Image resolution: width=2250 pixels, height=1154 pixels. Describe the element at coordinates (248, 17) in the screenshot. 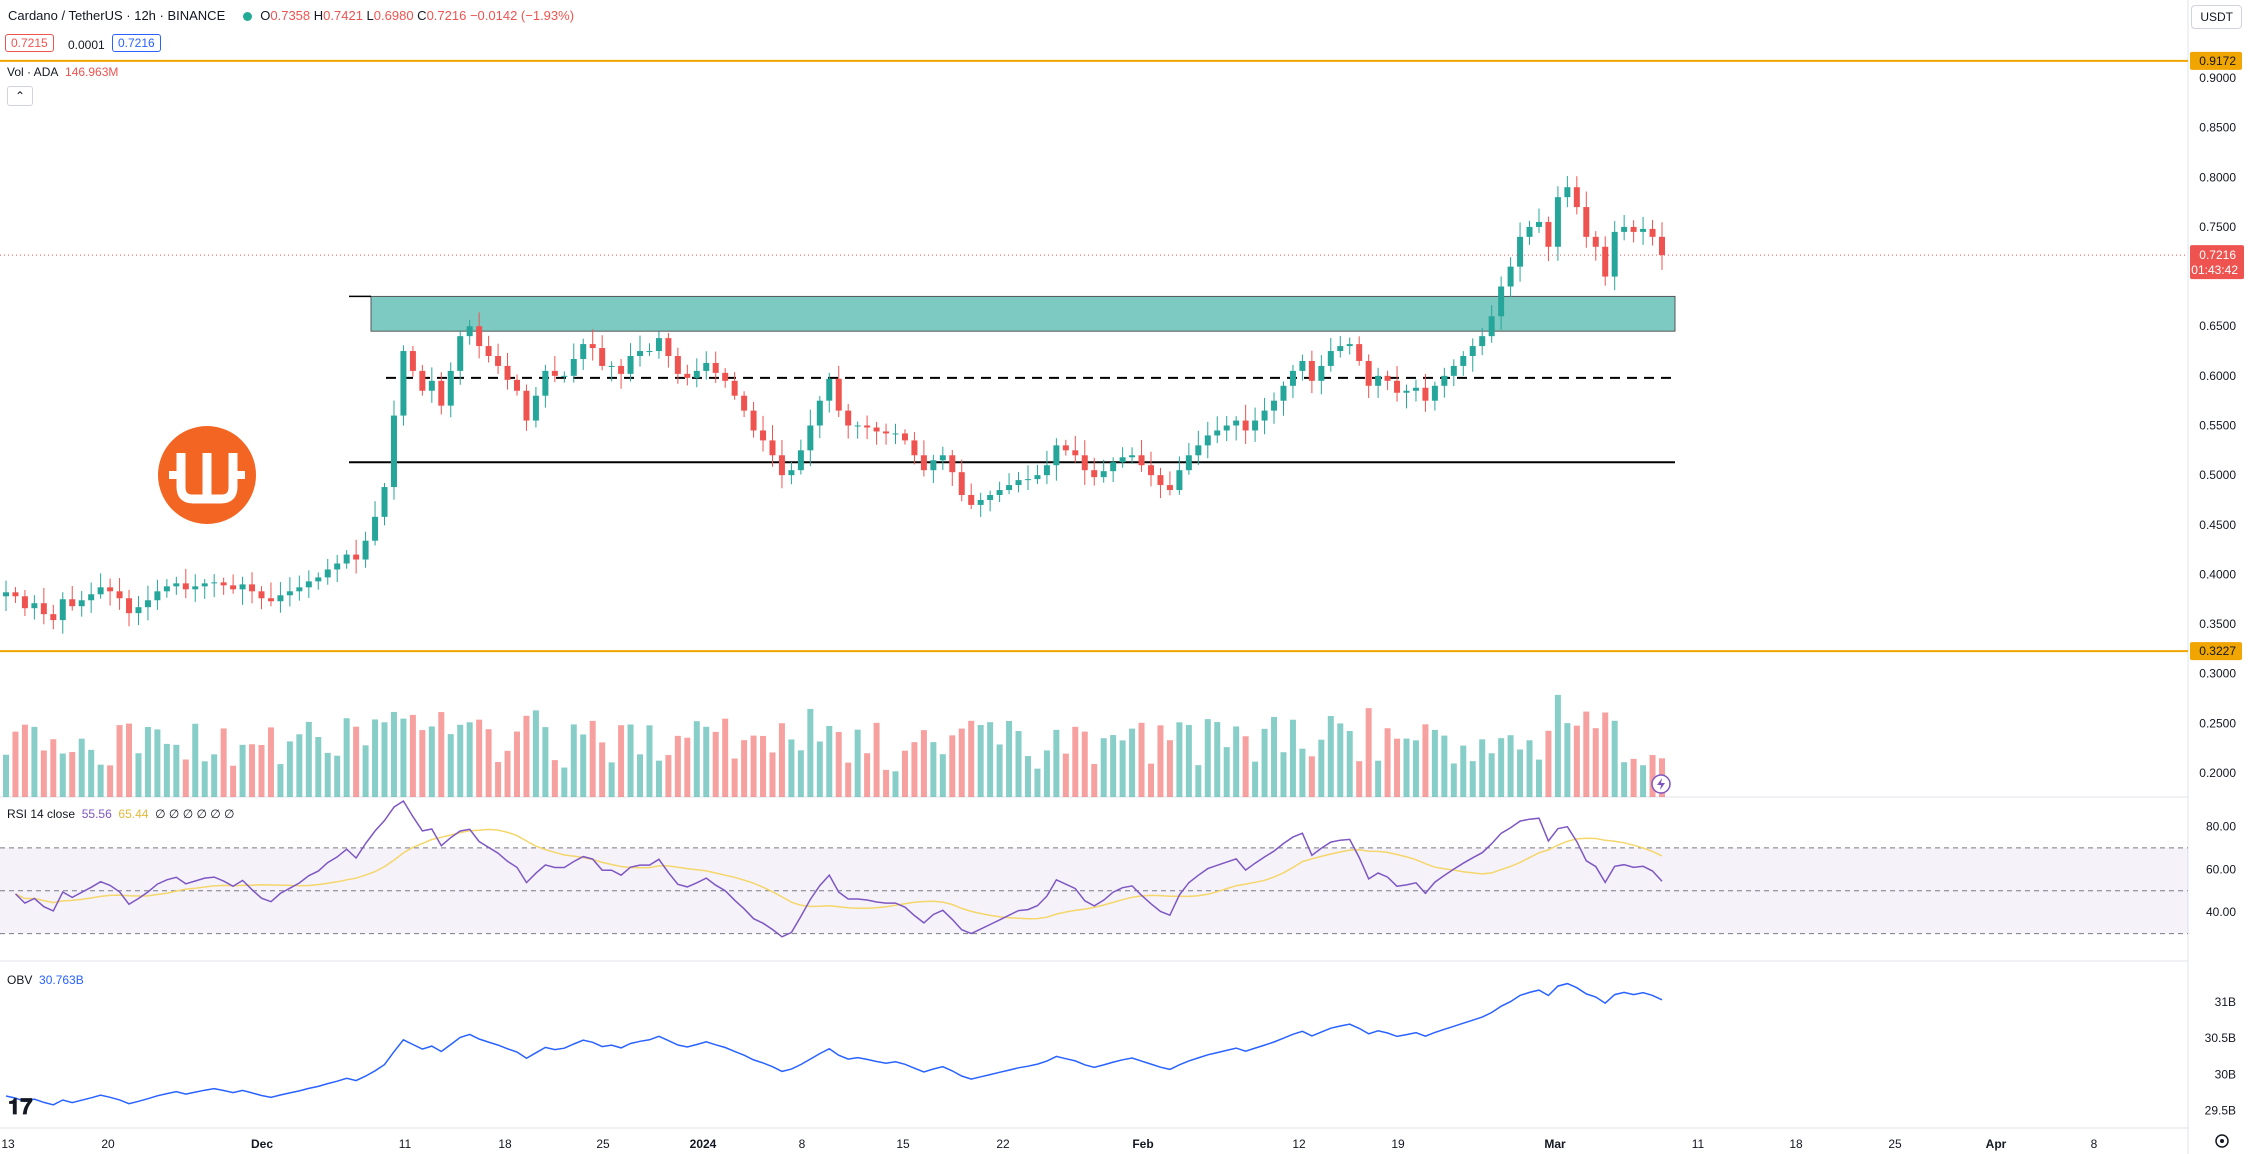

I see `market-open-dot-icon` at that location.